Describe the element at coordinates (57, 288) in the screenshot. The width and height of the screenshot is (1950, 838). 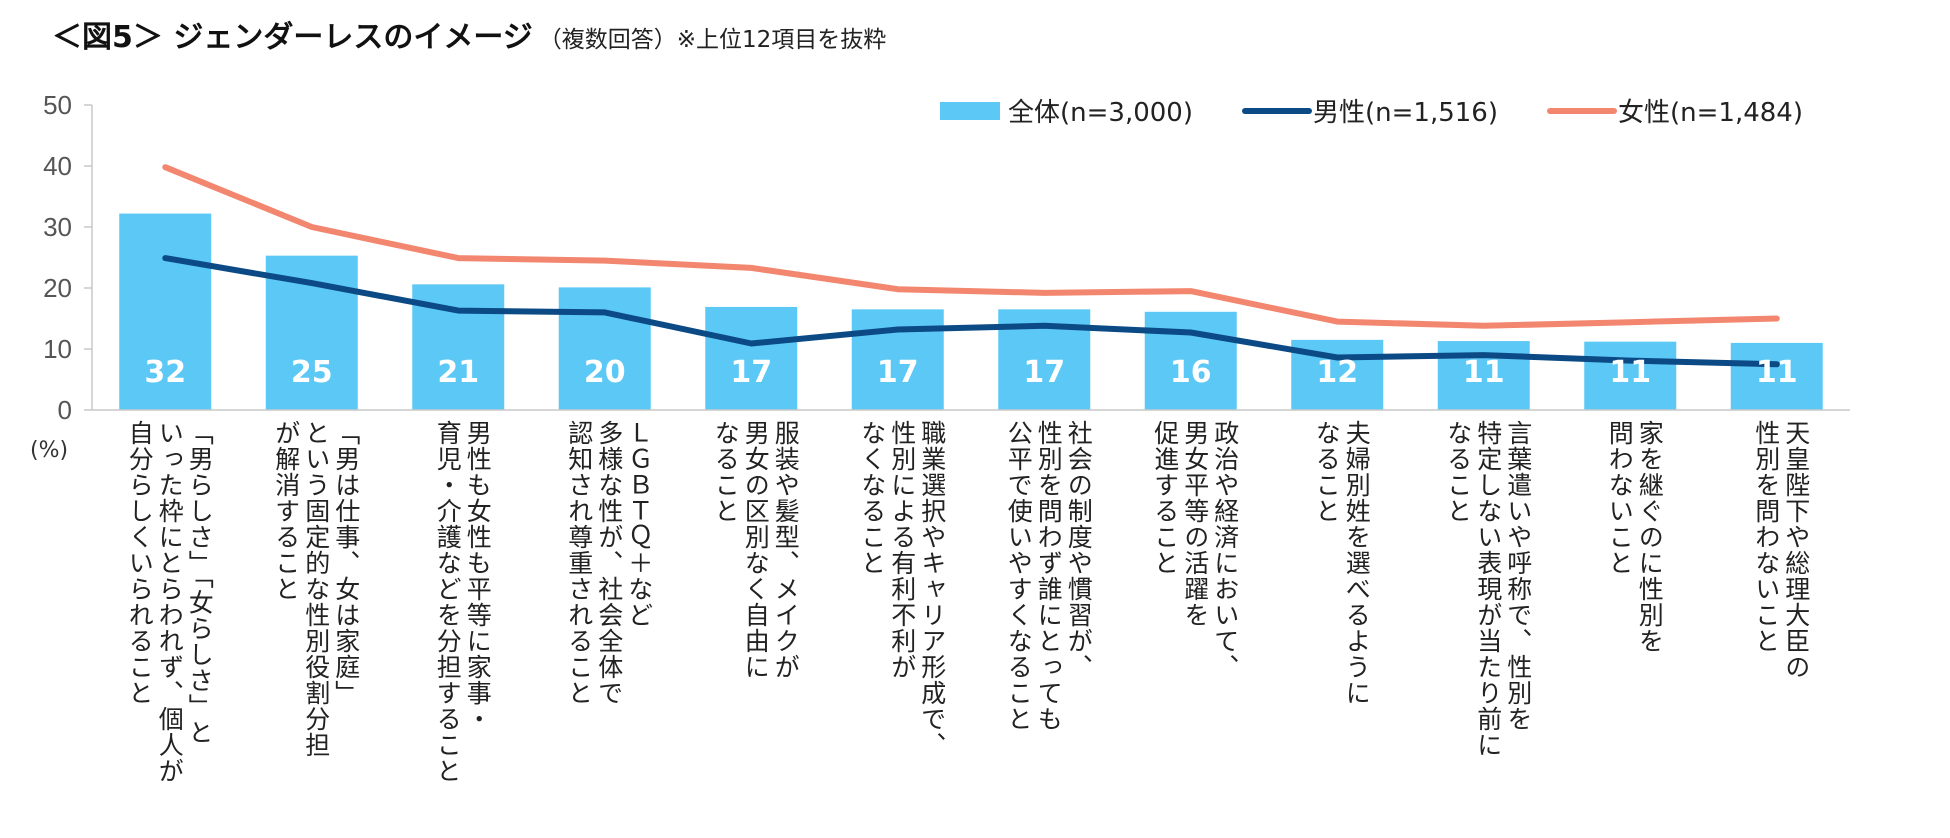
I see `y-tick-label: 20` at that location.